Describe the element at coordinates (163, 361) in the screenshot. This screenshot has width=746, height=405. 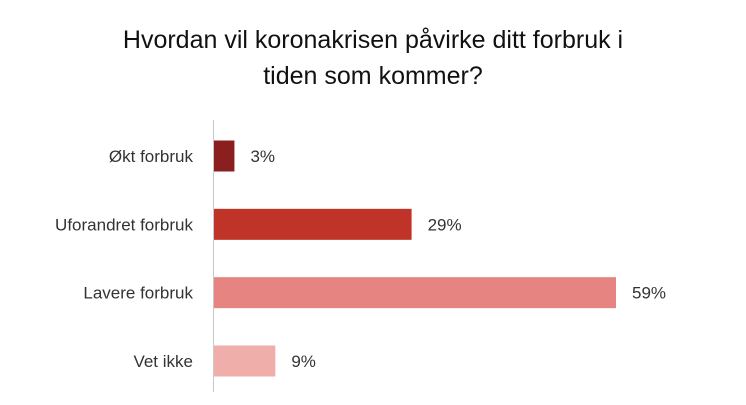
I see `category-label-4: Vet ikke` at that location.